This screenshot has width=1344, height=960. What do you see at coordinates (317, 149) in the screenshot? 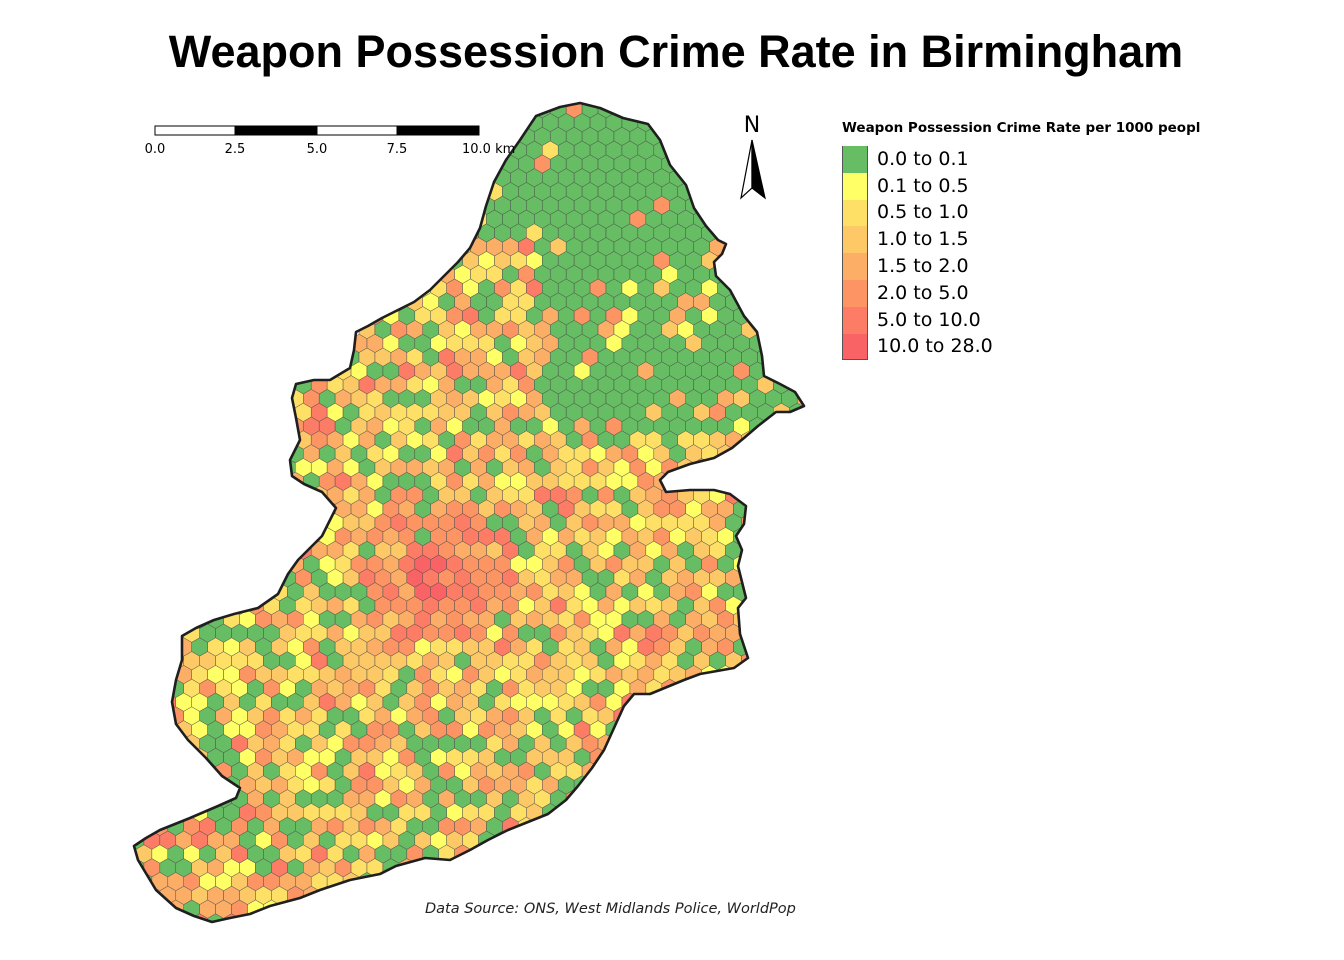
I see `scale-tick-2: 5.0` at bounding box center [317, 149].